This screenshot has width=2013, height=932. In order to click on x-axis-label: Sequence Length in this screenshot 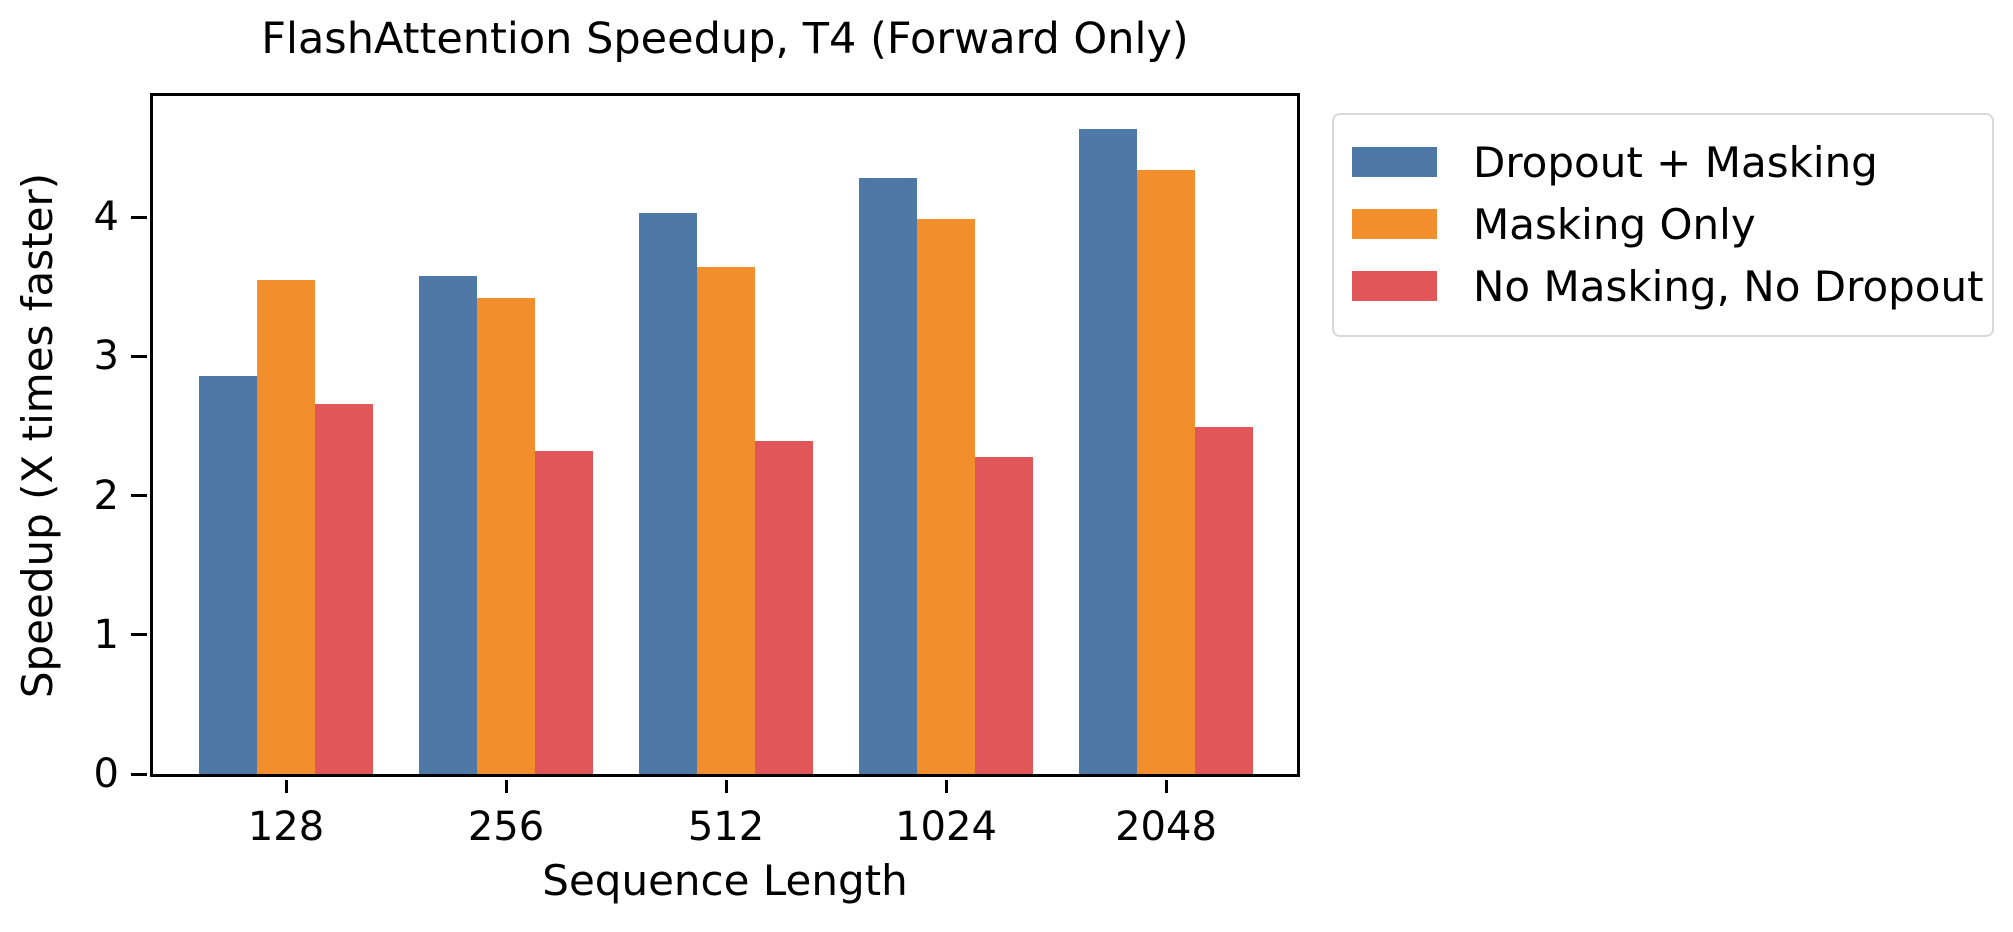, I will do `click(725, 880)`.